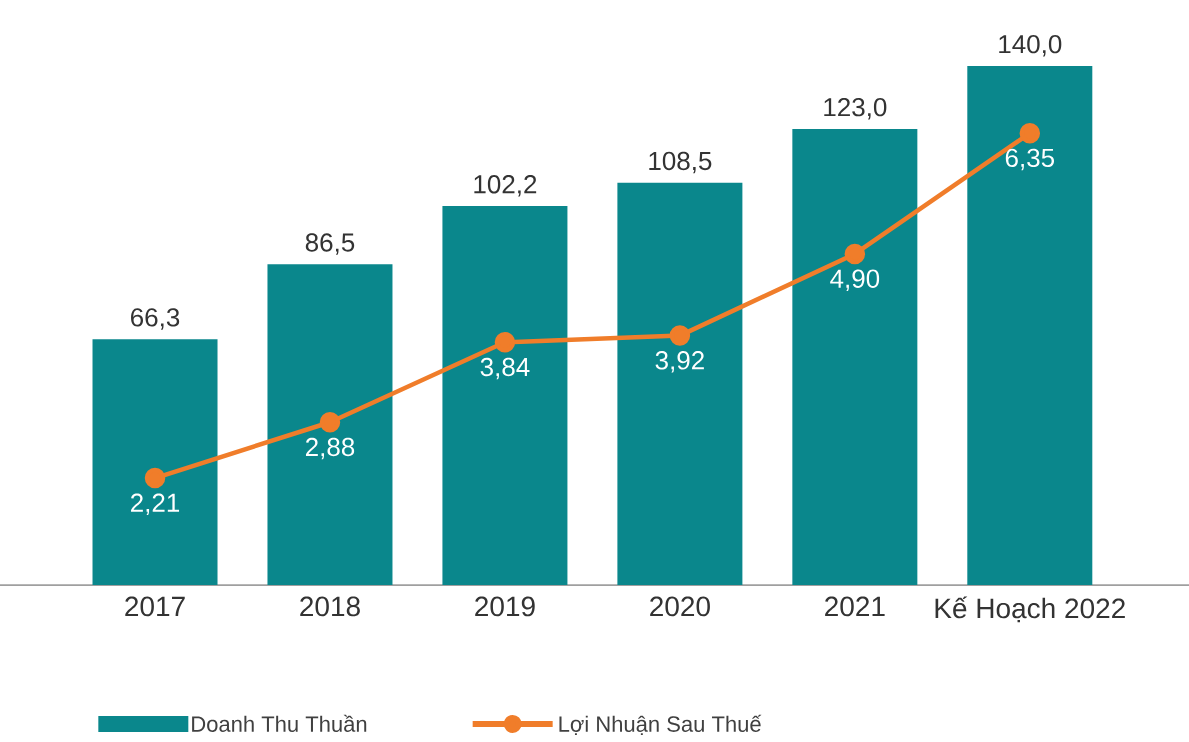 This screenshot has width=1189, height=742. Describe the element at coordinates (1030, 609) in the screenshot. I see `x-tick-label: Kế Hoạch 2022` at that location.